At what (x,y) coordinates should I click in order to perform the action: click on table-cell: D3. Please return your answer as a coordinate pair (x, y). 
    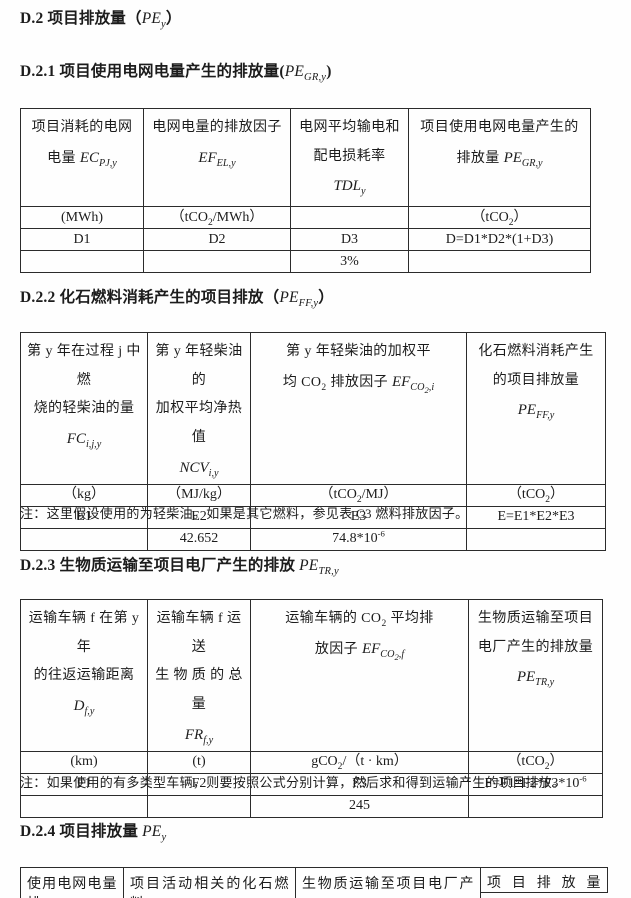
    Looking at the image, I should click on (349, 239).